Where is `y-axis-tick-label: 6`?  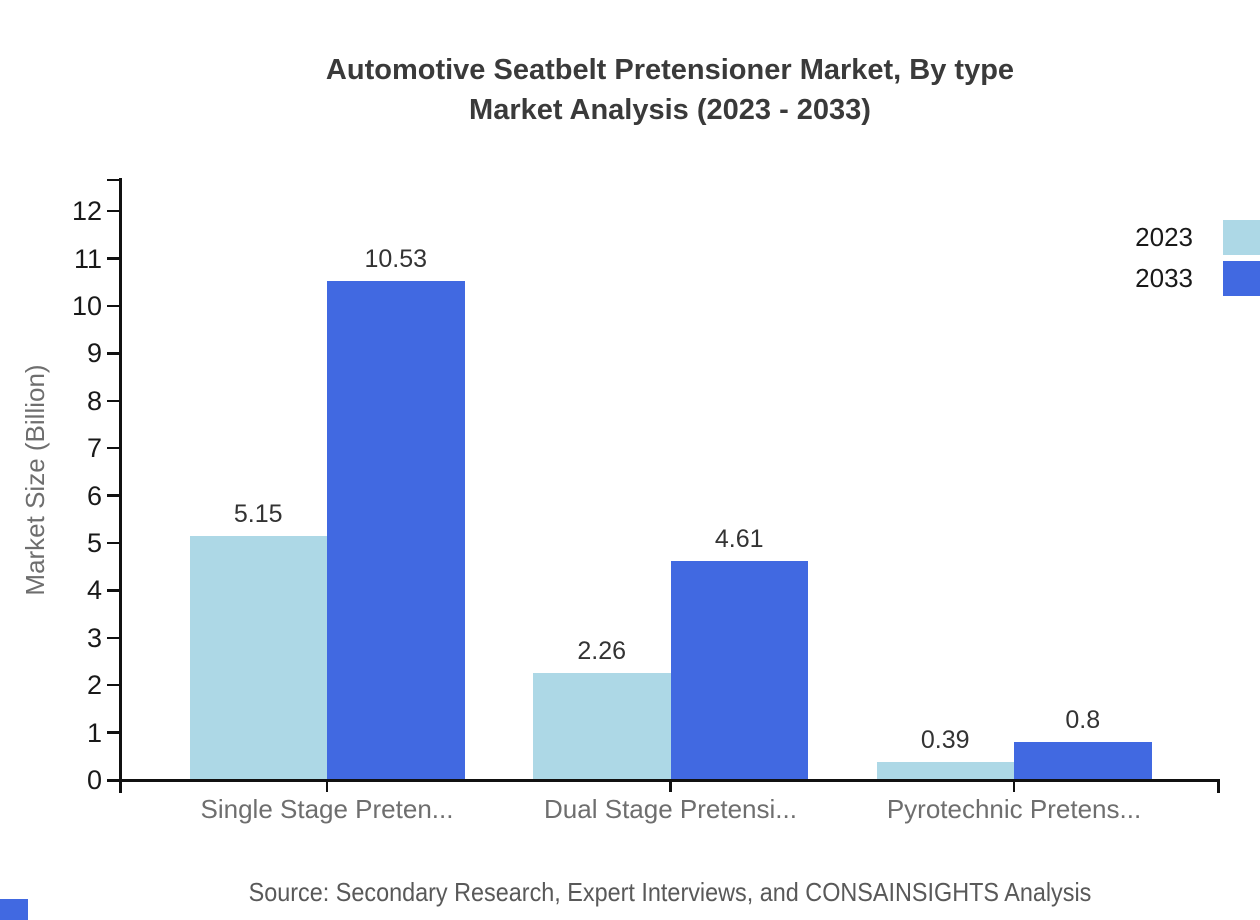 y-axis-tick-label: 6 is located at coordinates (94, 495).